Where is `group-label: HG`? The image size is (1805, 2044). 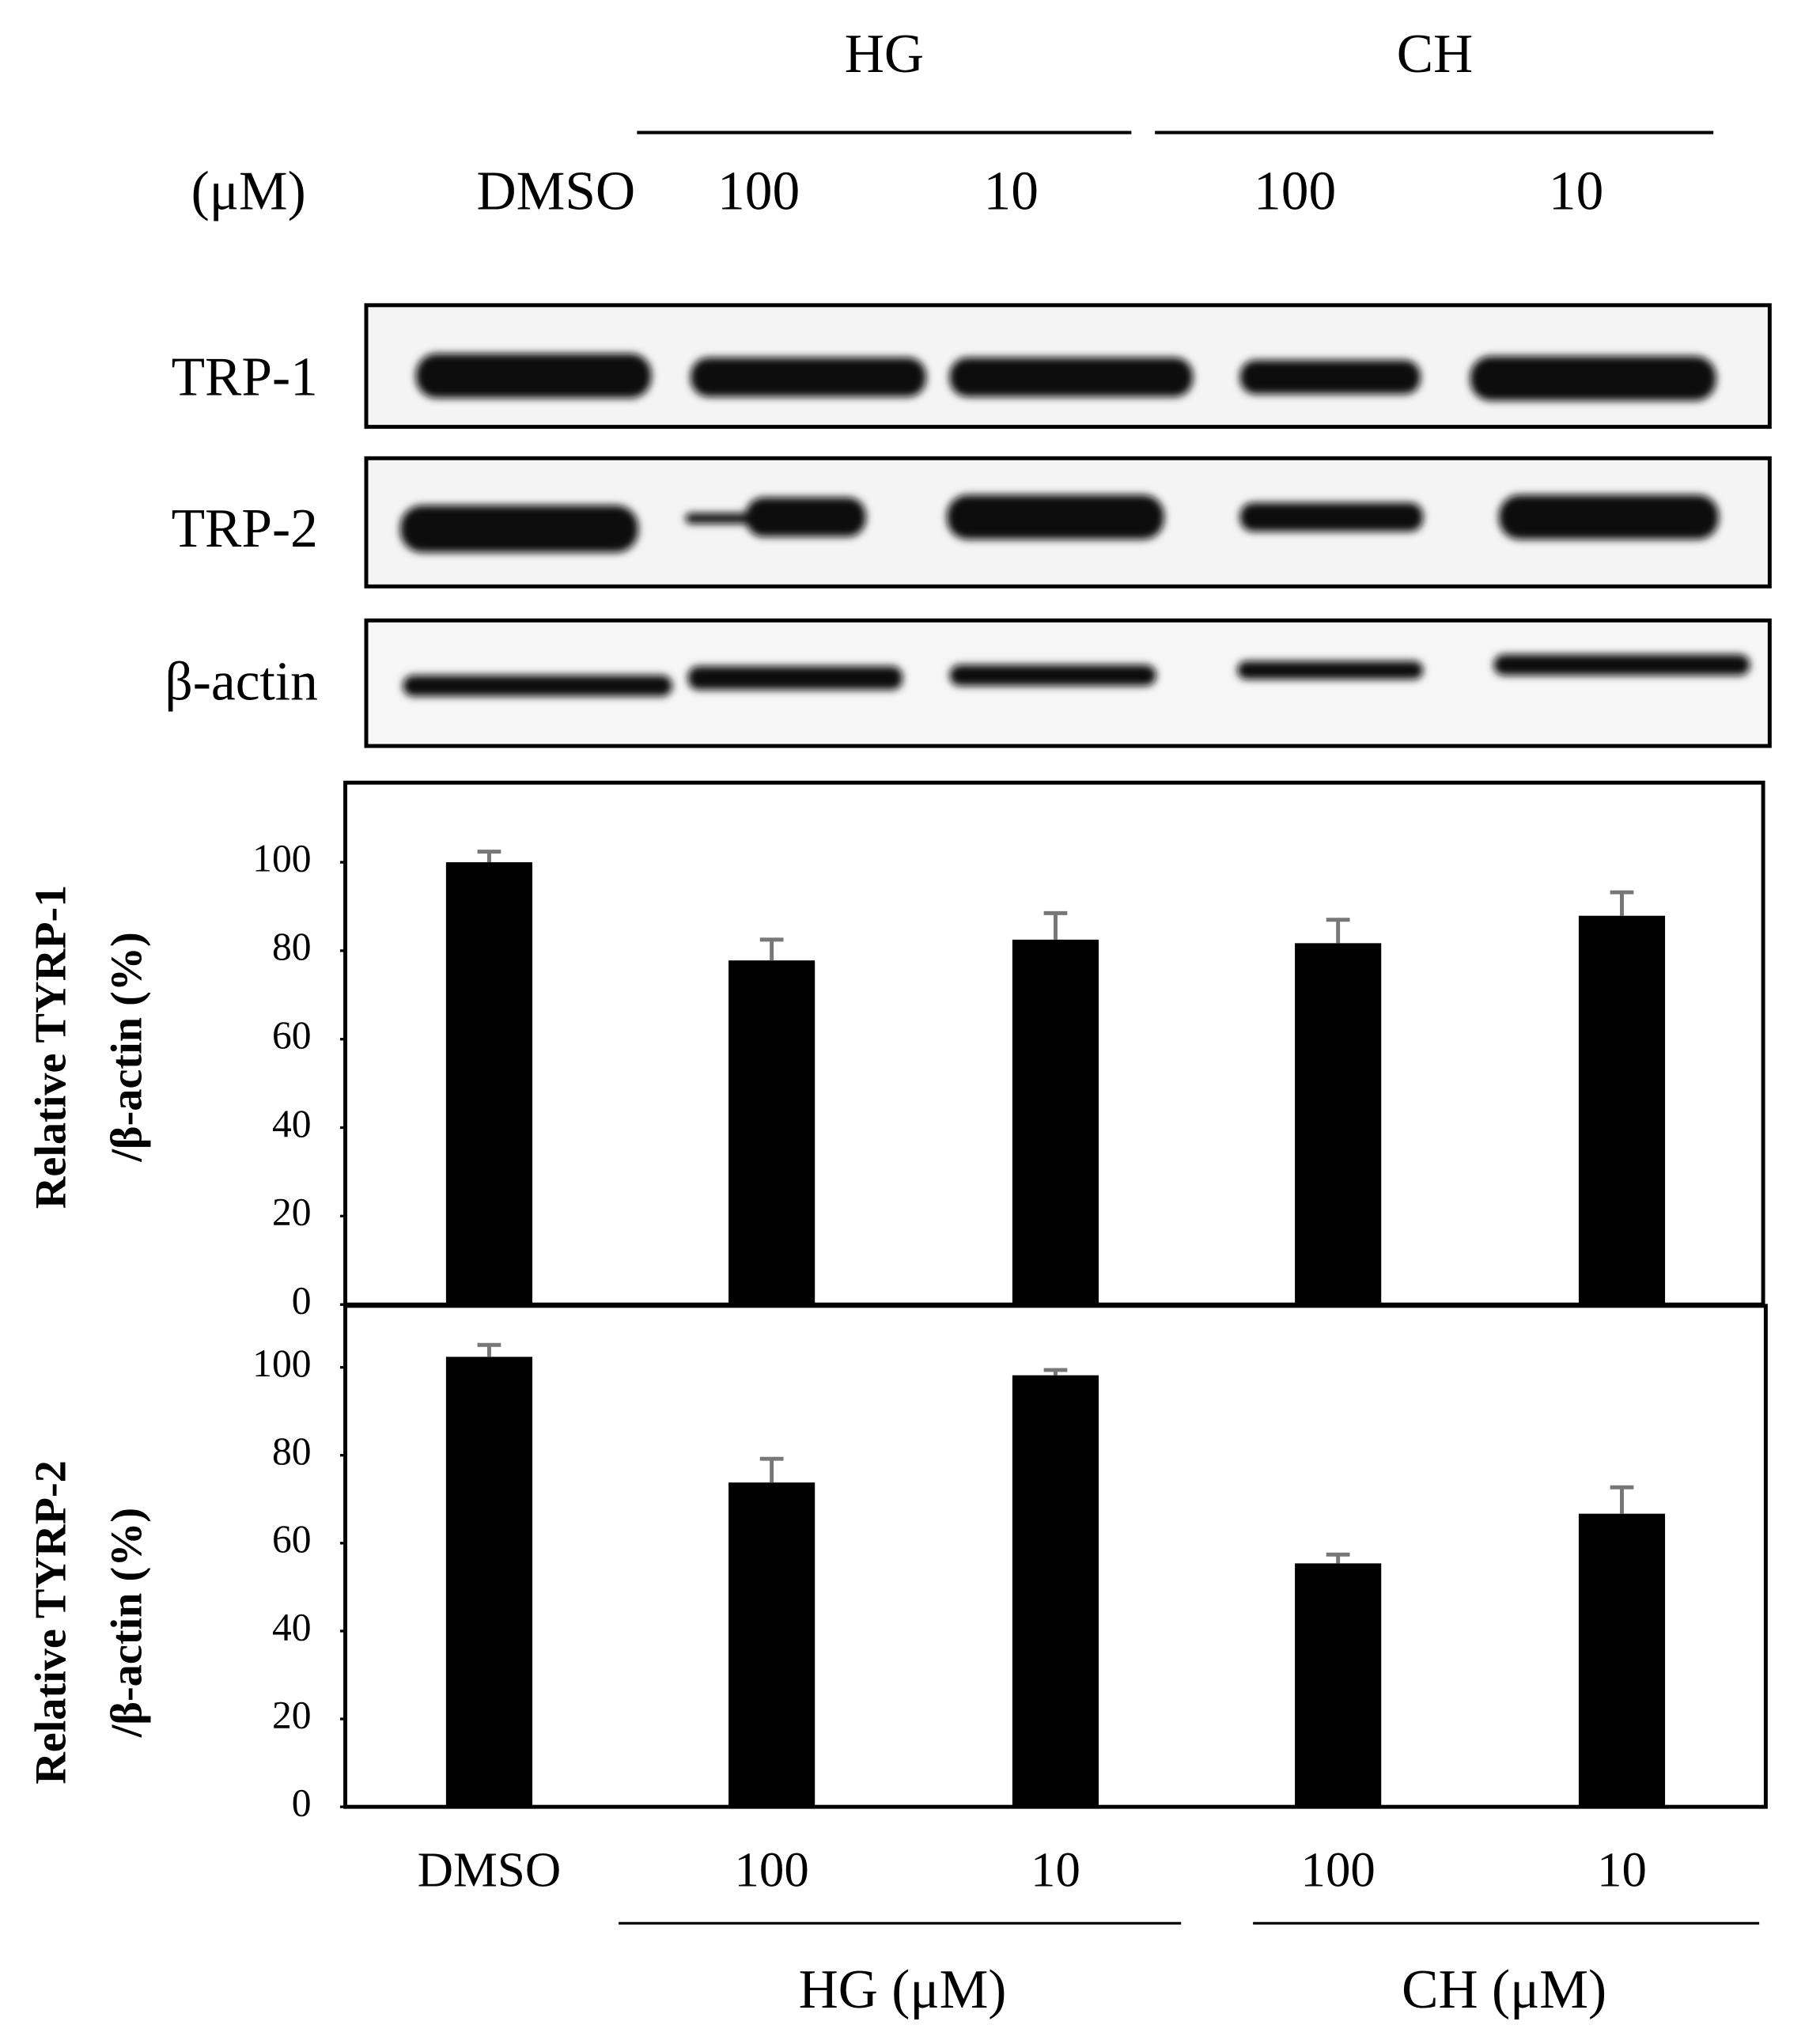
group-label: HG is located at coordinates (885, 55).